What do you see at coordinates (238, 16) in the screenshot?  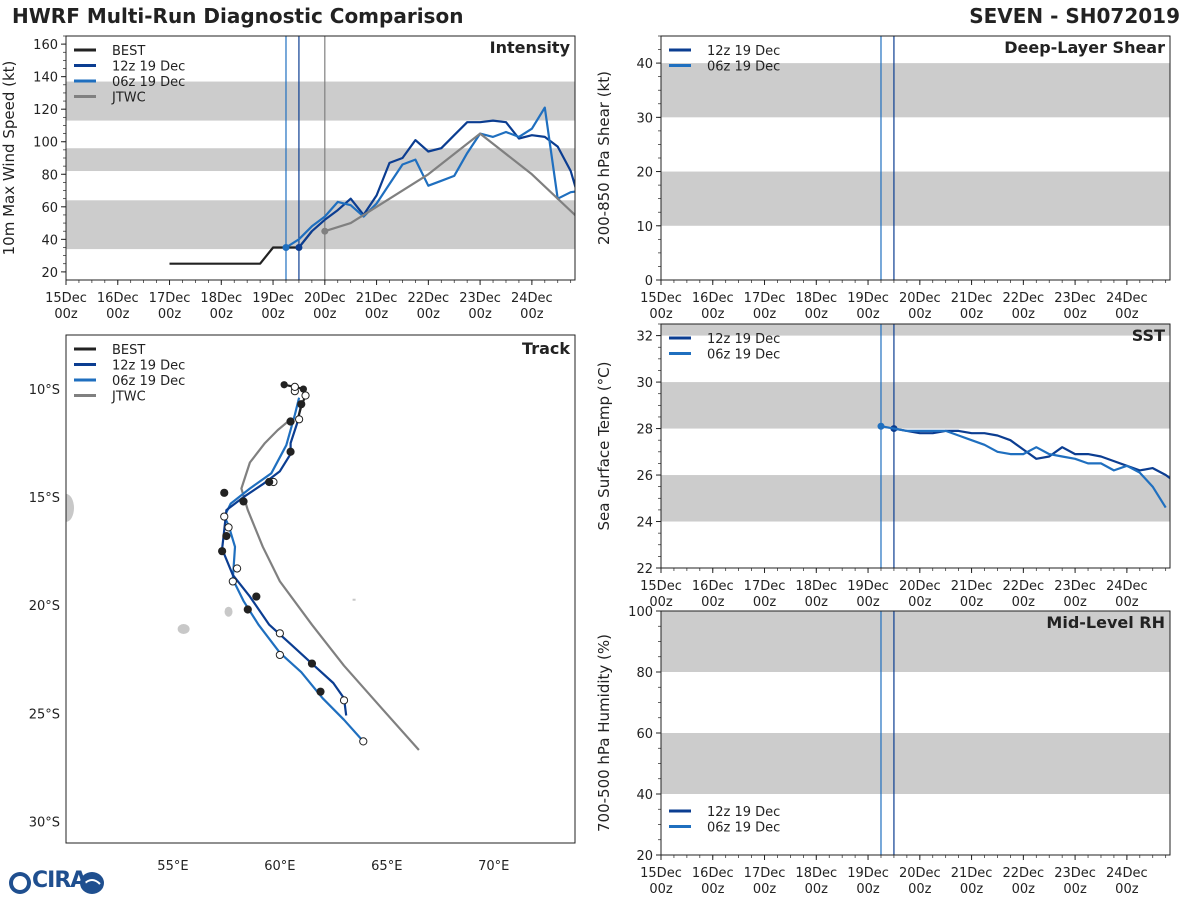 I see `figure-title: HWRF Multi-Run Diagnostic Comparison` at bounding box center [238, 16].